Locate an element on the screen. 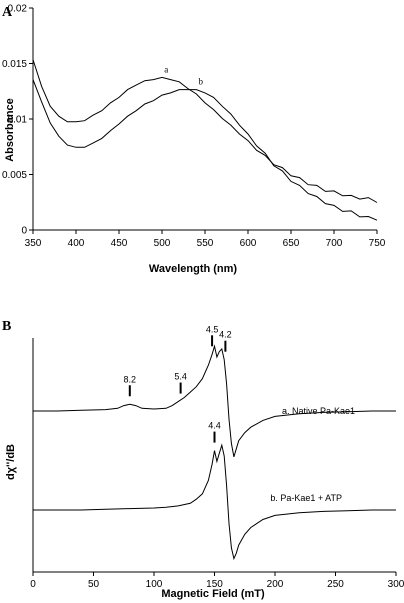  panel-b-peak-label: 5.4 is located at coordinates (180, 377).